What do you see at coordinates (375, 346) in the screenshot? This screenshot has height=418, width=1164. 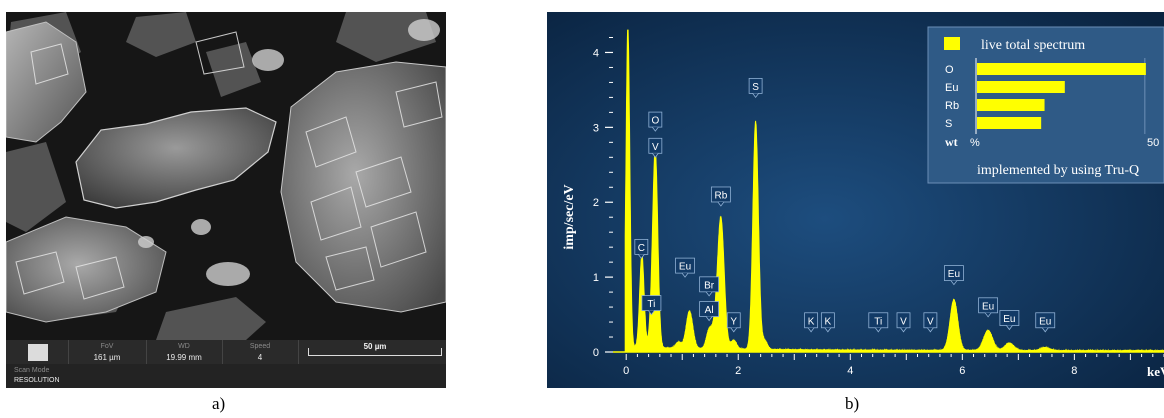 I see `scale-bar-label: 50 µm` at bounding box center [375, 346].